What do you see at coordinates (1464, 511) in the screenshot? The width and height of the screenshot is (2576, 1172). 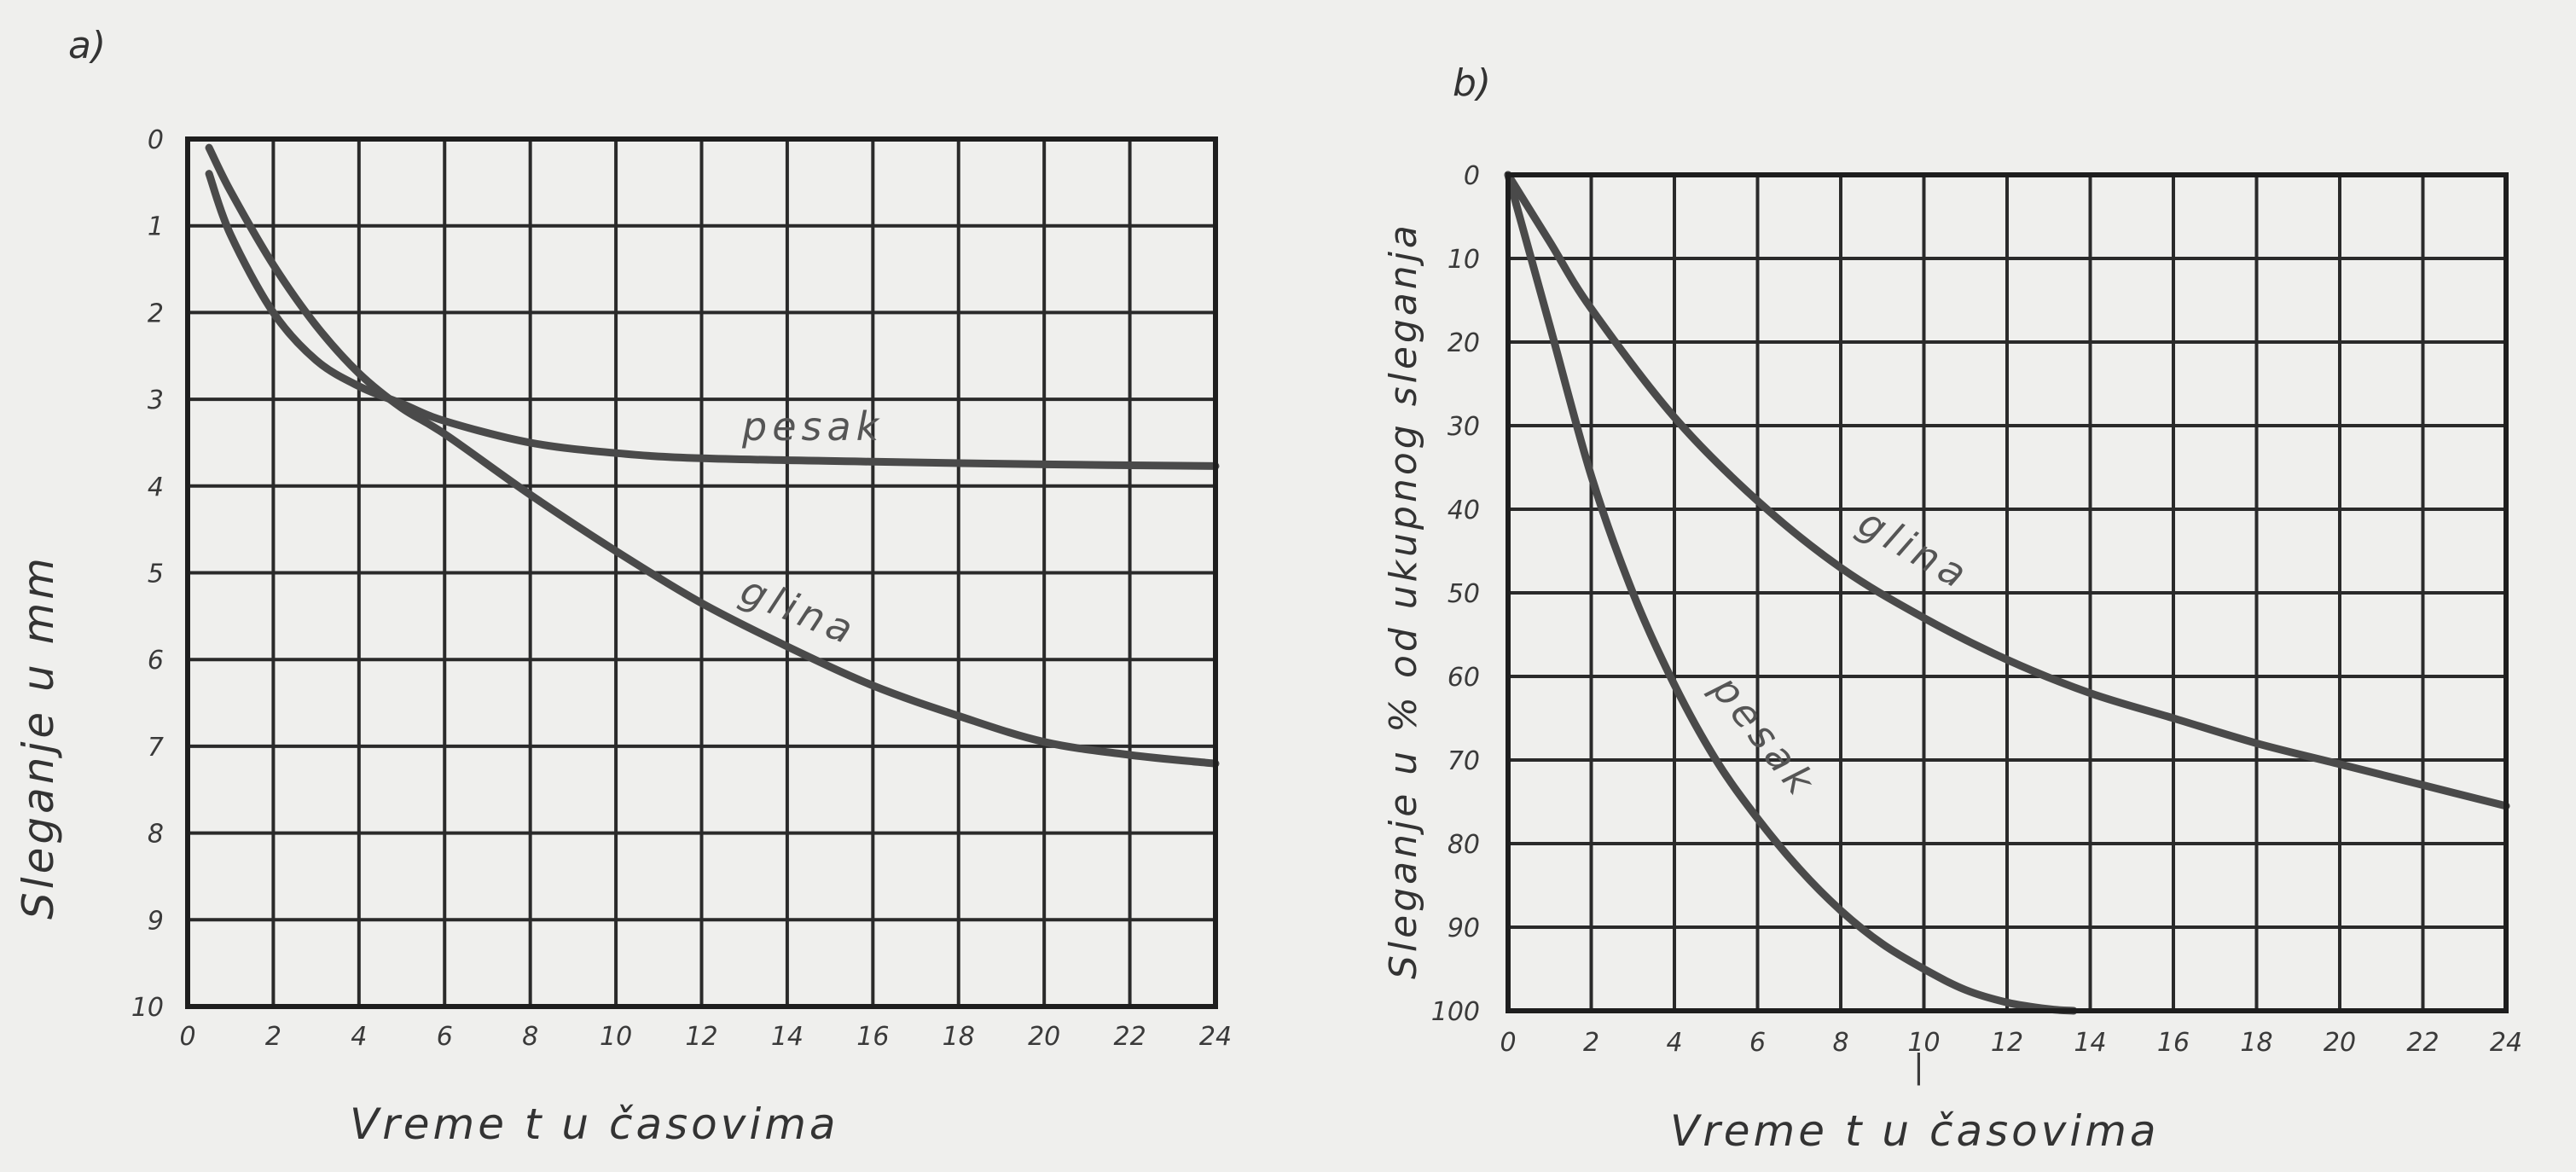 I see `y-tick-label: 40` at bounding box center [1464, 511].